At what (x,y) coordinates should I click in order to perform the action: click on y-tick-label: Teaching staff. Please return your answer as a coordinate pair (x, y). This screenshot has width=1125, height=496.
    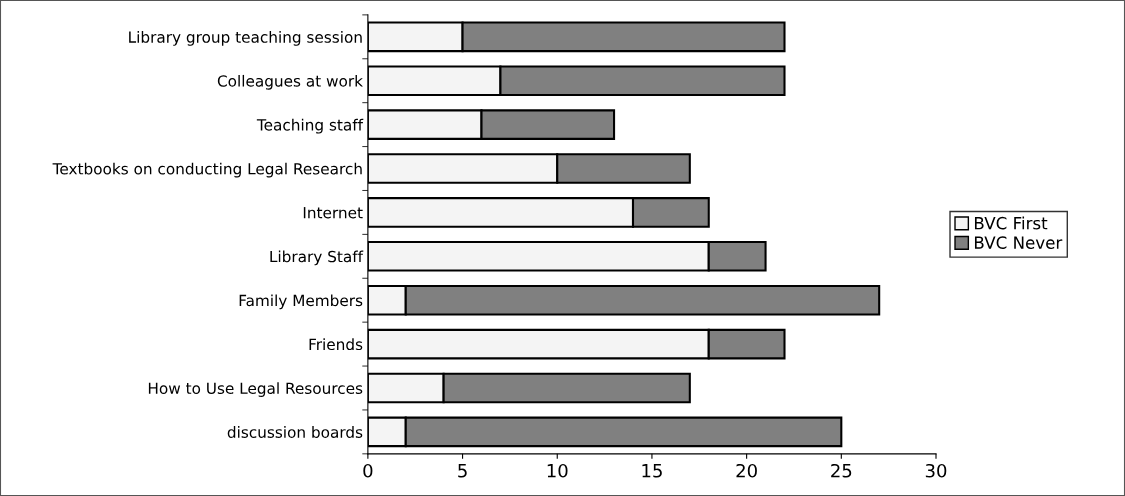
    Looking at the image, I should click on (310, 126).